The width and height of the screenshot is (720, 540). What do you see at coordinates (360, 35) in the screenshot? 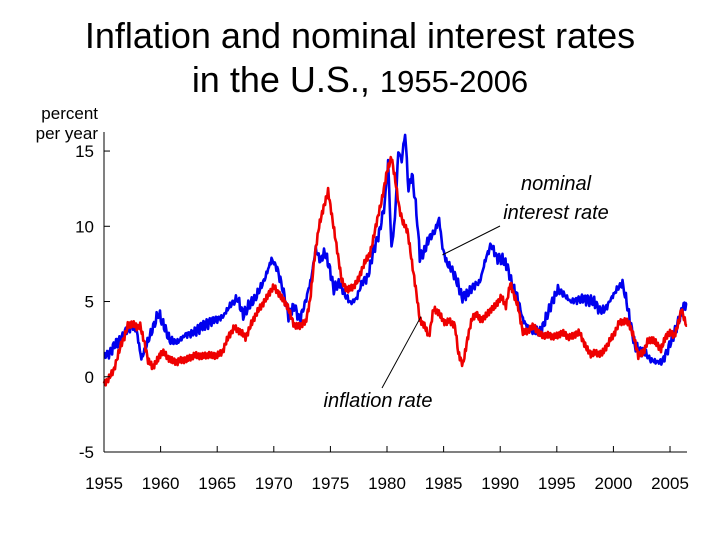
I see `chart-title-line1: Inflation and nominal interest rates` at bounding box center [360, 35].